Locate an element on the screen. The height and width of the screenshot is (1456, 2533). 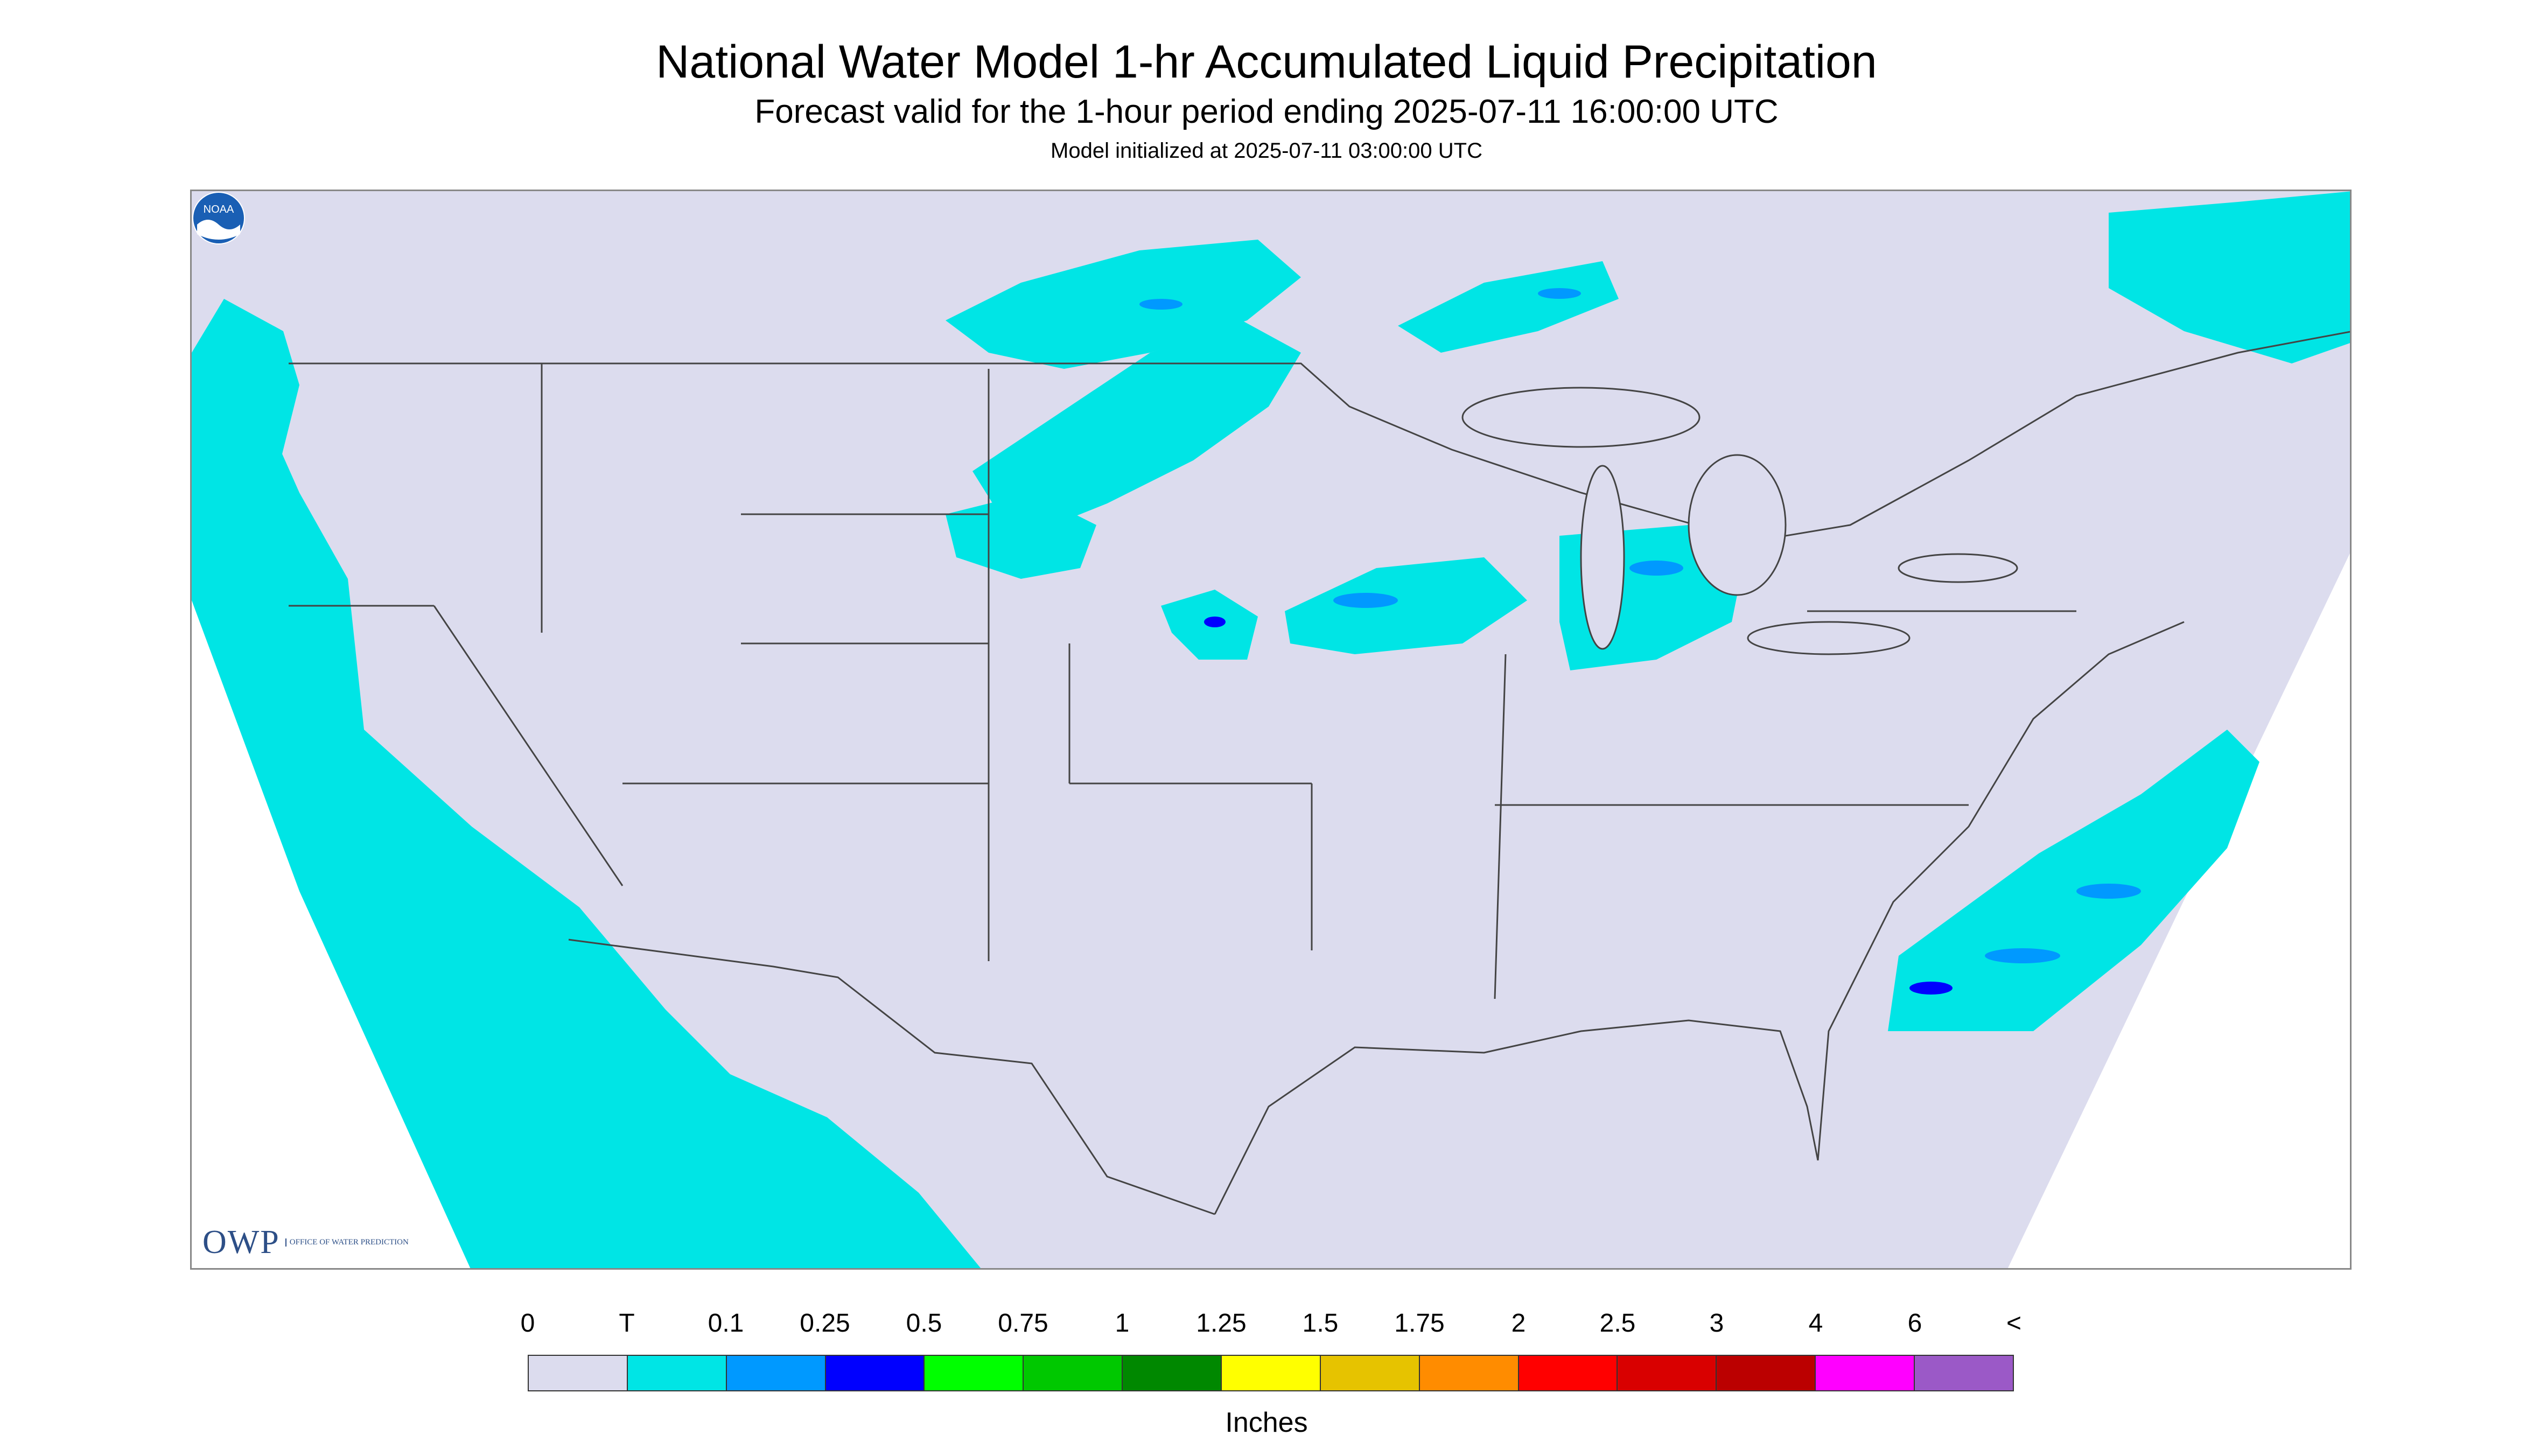
lake-huron is located at coordinates (1738, 525).